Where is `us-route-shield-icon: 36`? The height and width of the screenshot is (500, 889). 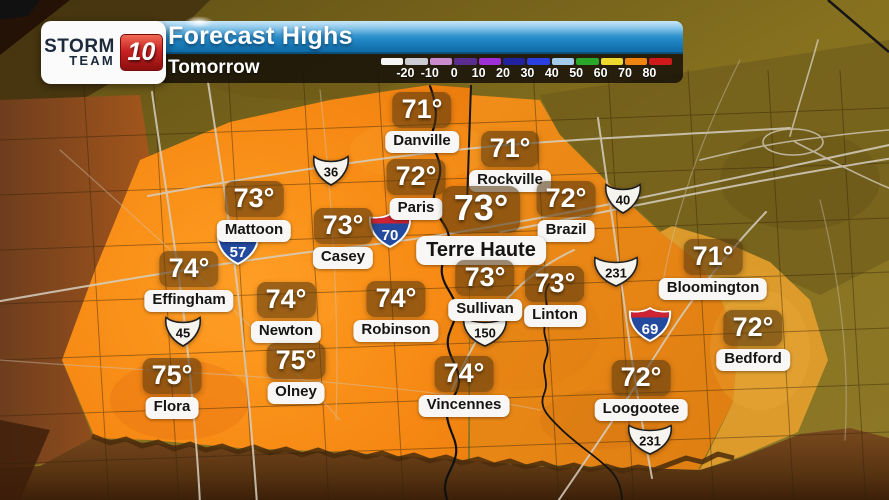 us-route-shield-icon: 36 is located at coordinates (331, 170).